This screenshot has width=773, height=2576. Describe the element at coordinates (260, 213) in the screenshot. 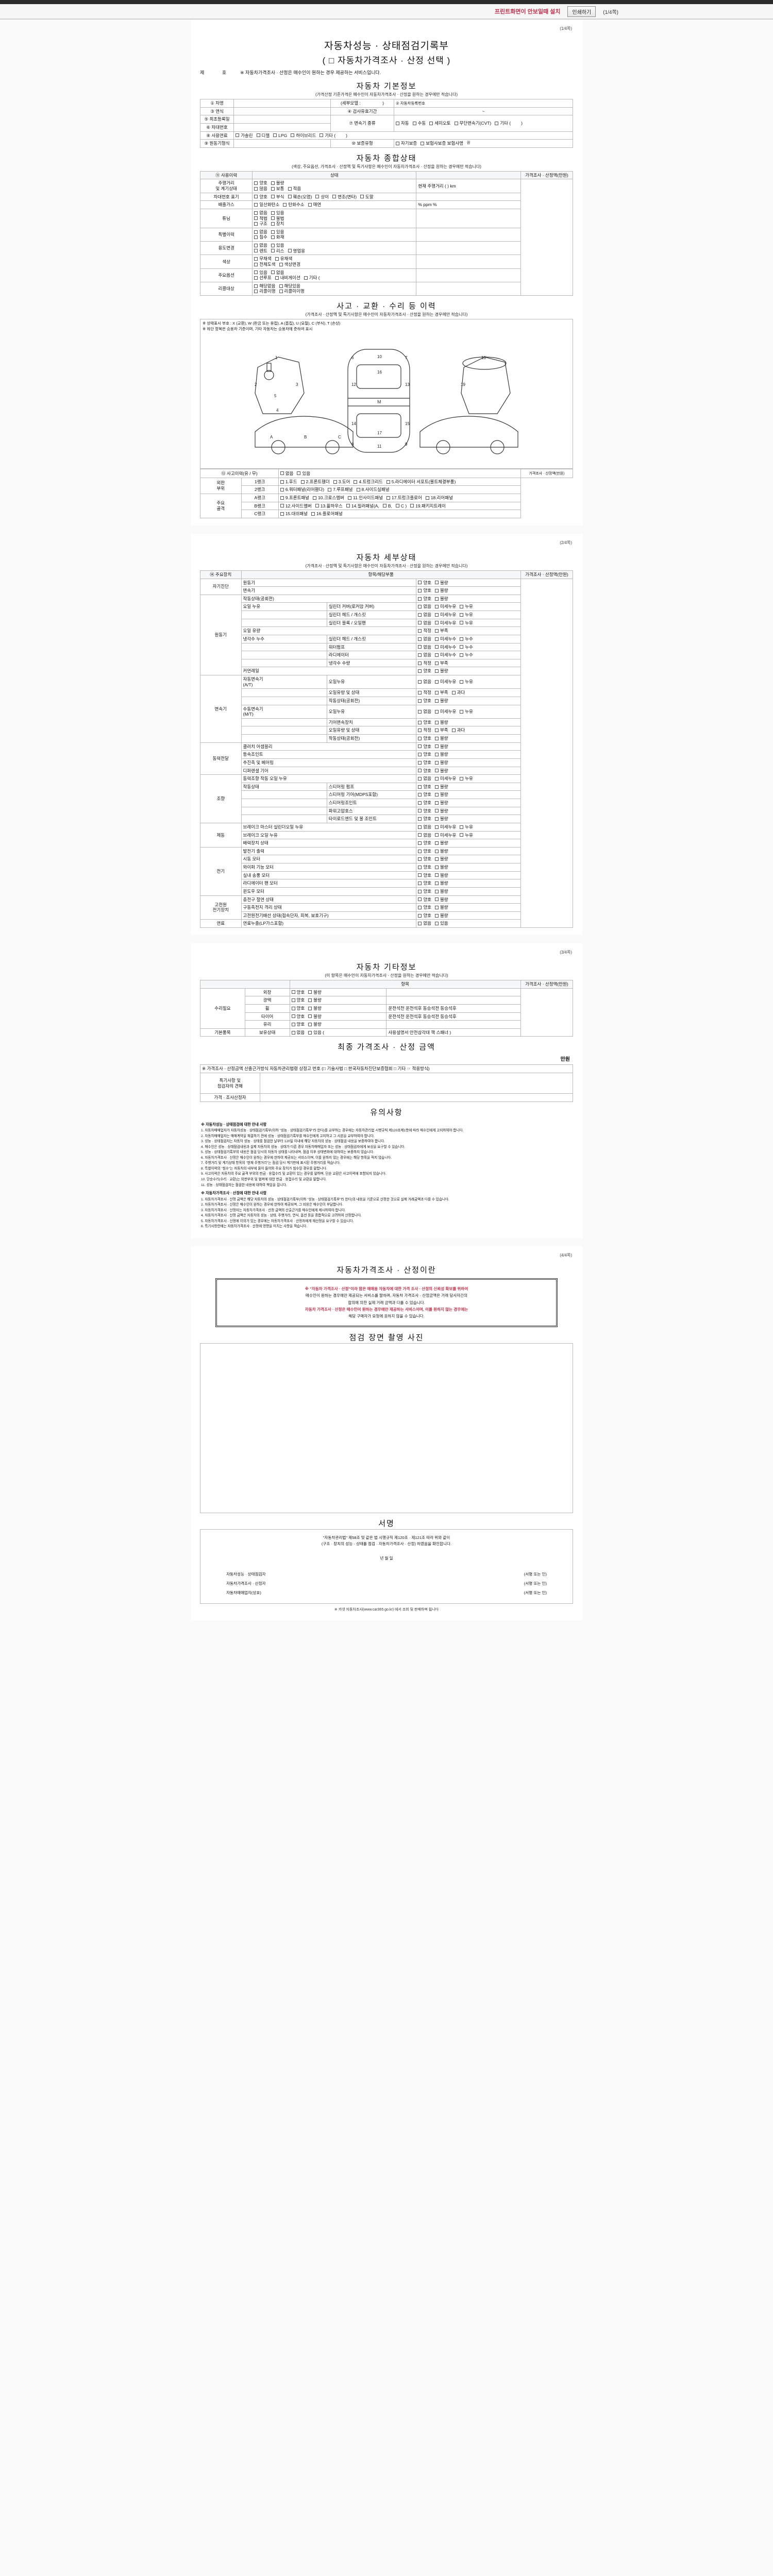

I see `overall-3-g0-option-0: 없음` at that location.